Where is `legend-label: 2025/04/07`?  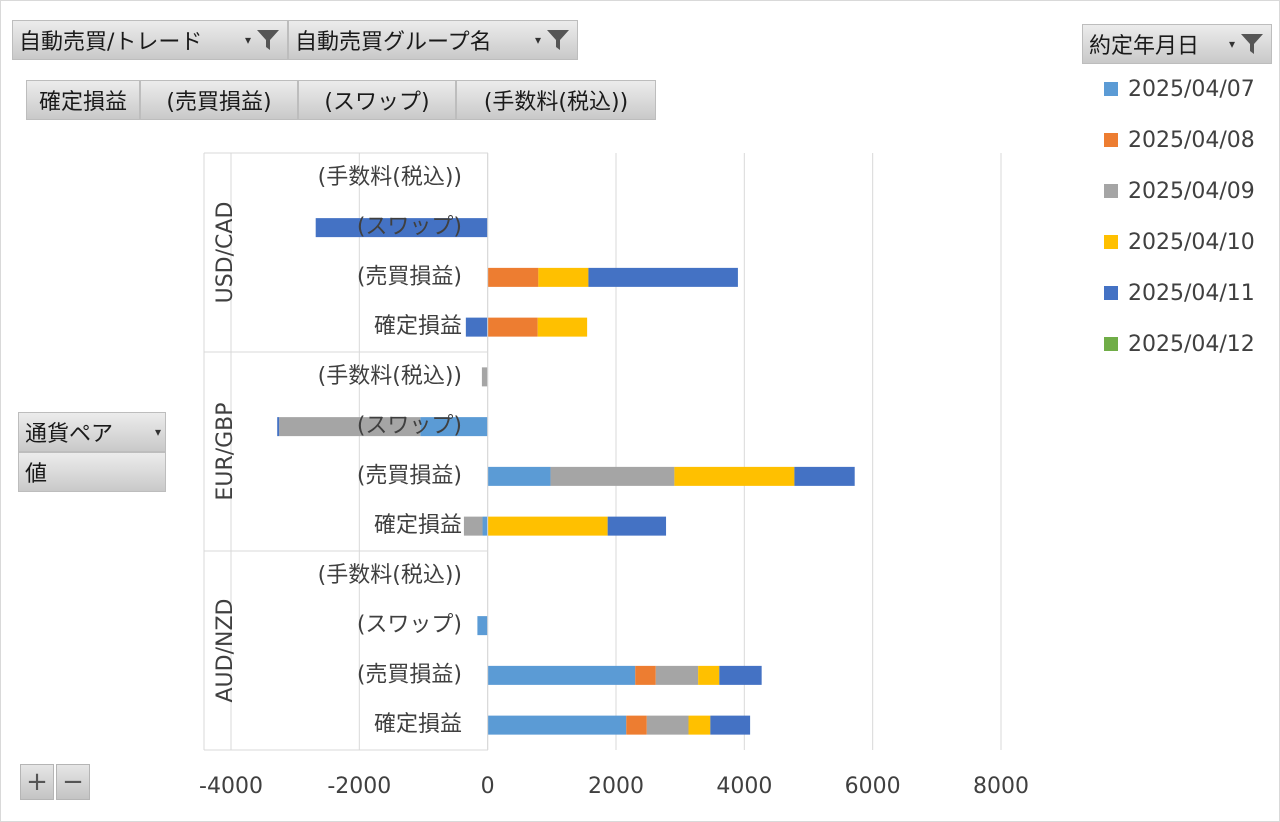
legend-label: 2025/04/07 is located at coordinates (1191, 89).